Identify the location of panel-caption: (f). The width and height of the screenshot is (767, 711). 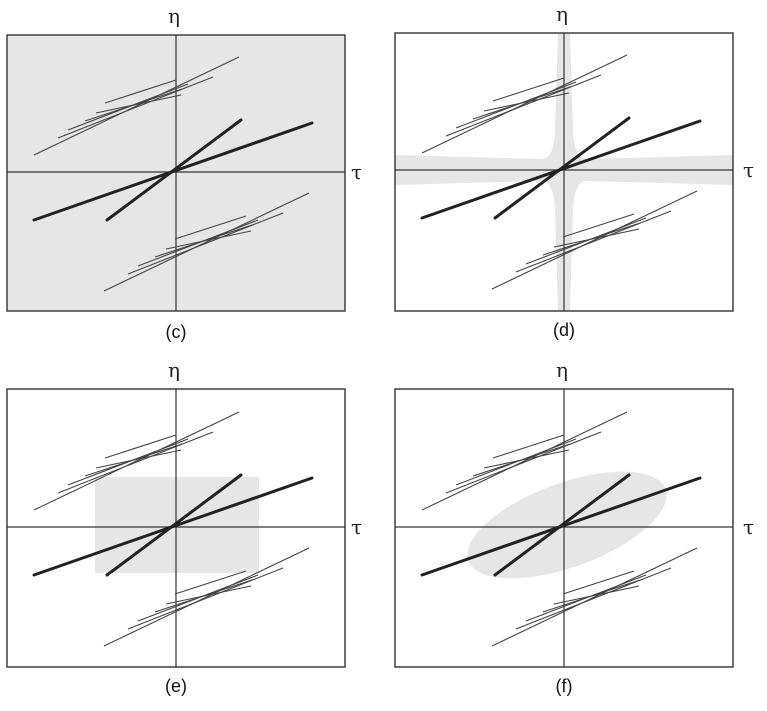
(564, 686).